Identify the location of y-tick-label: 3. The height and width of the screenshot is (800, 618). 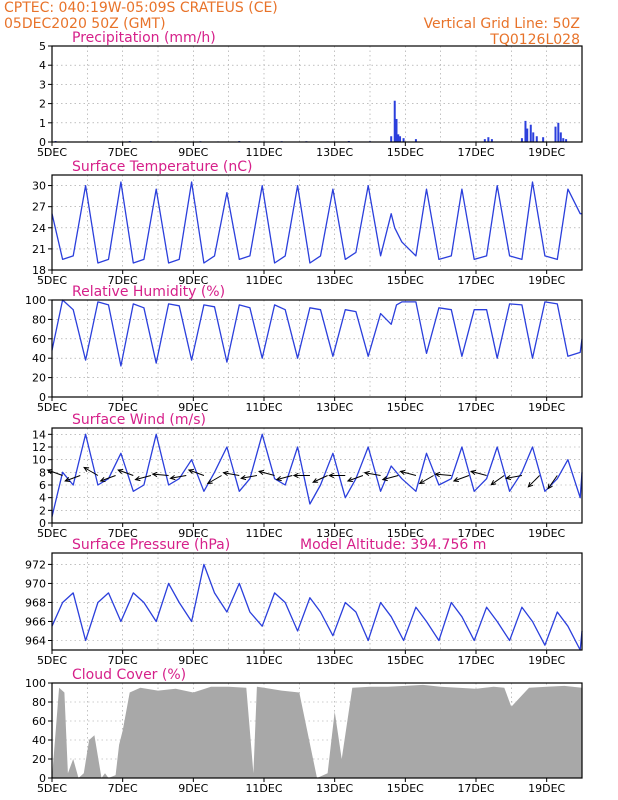
(42, 84).